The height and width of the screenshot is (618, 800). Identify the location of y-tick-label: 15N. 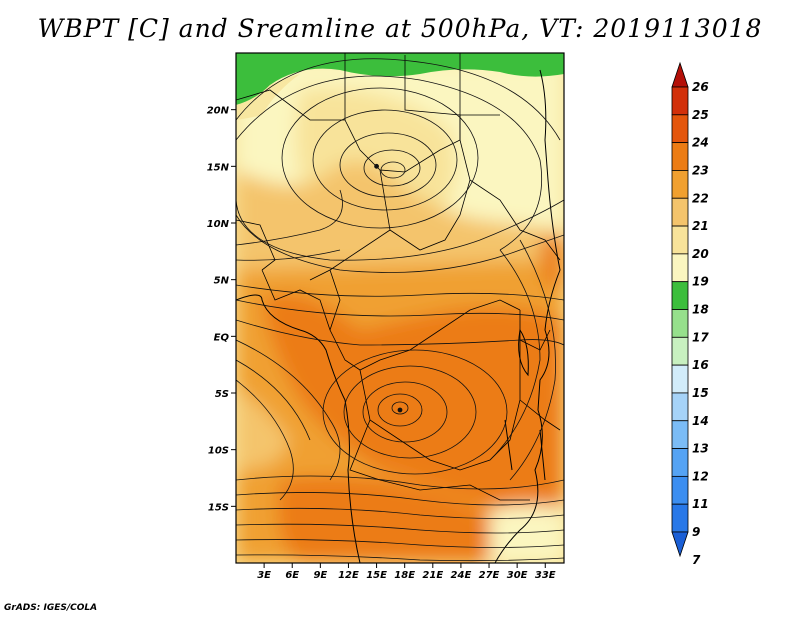
(218, 167).